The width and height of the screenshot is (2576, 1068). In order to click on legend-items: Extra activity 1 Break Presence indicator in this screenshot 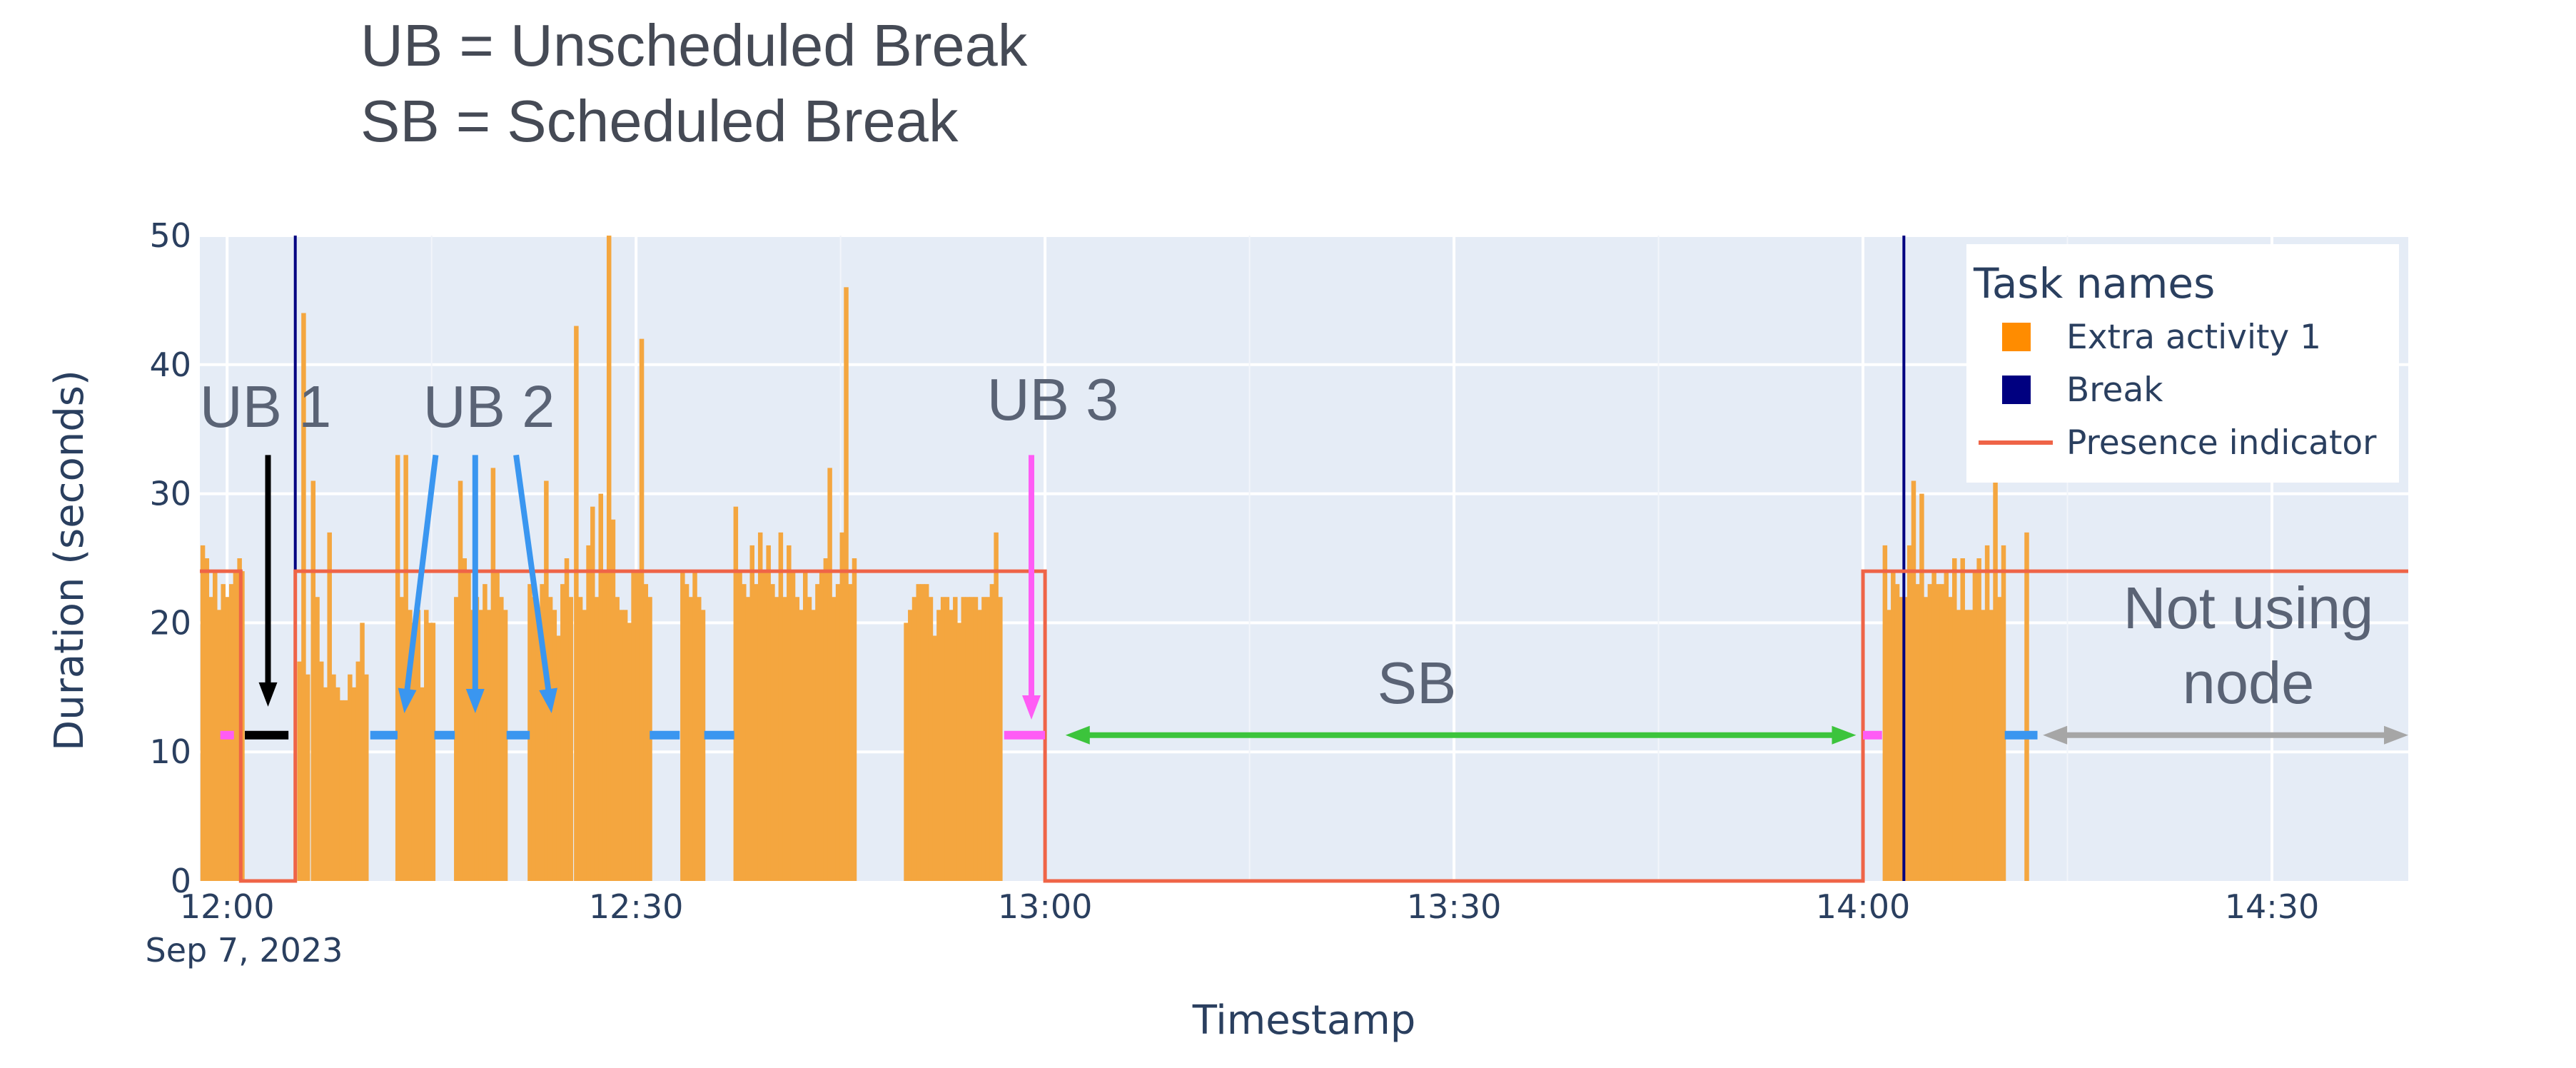, I will do `click(2178, 390)`.